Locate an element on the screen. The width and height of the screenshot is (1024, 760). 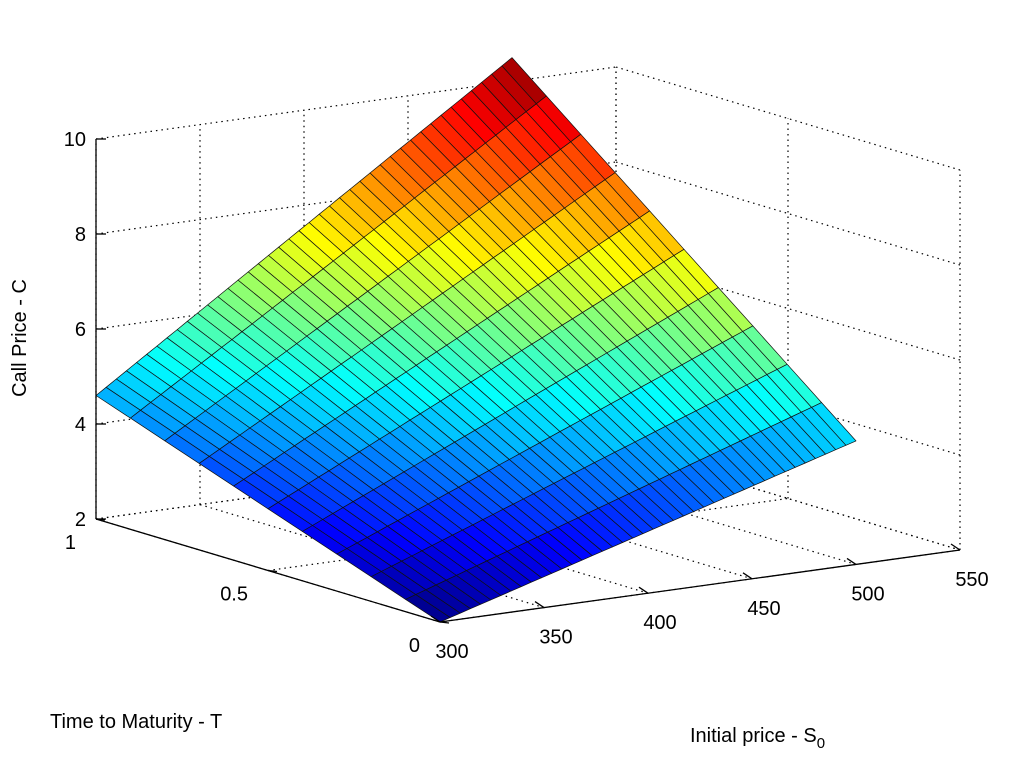
z-axis-label: Call Price - C is located at coordinates (20, 338).